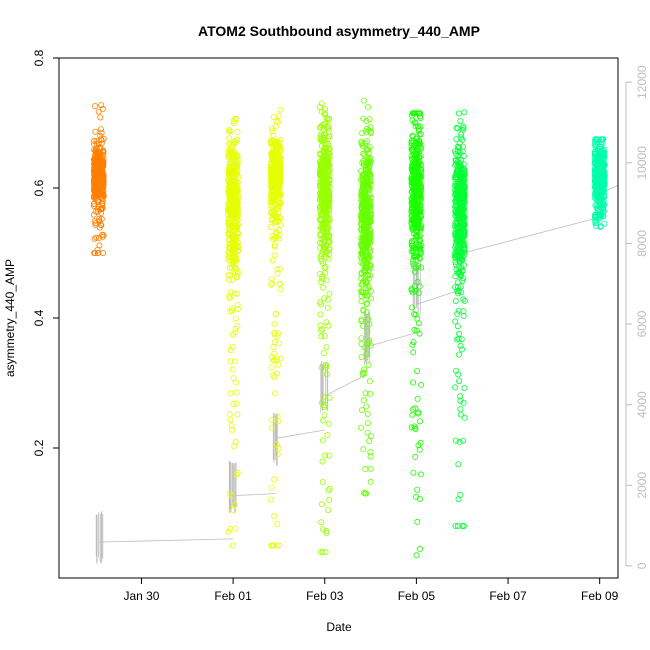 Image resolution: width=650 pixels, height=650 pixels. What do you see at coordinates (233, 596) in the screenshot?
I see `x-tick-label: Feb 01` at bounding box center [233, 596].